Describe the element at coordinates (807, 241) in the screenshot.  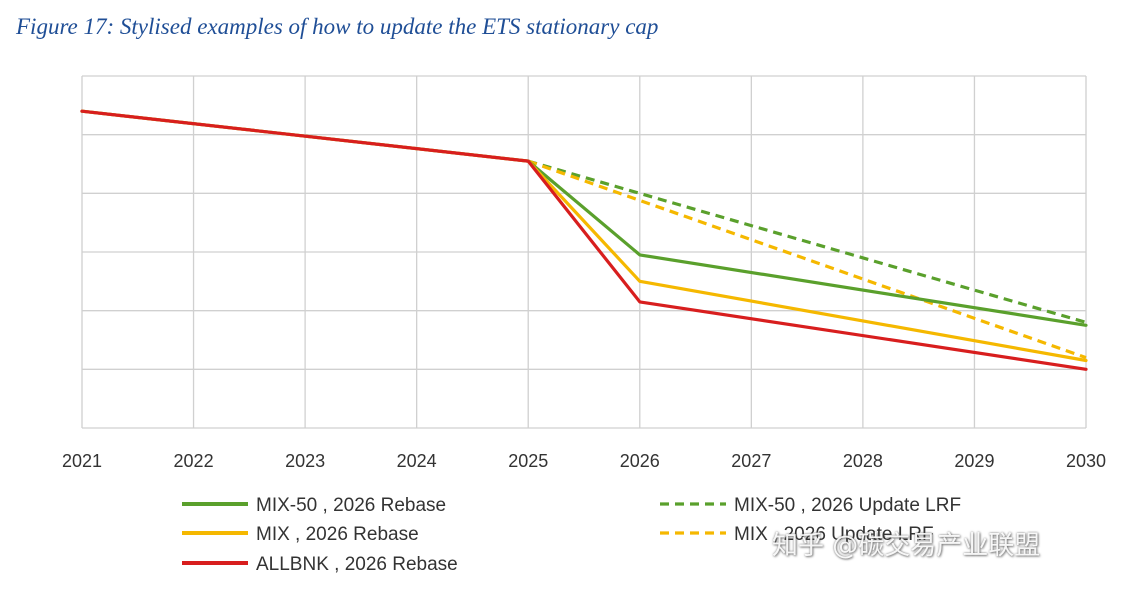
I see `series-line` at that location.